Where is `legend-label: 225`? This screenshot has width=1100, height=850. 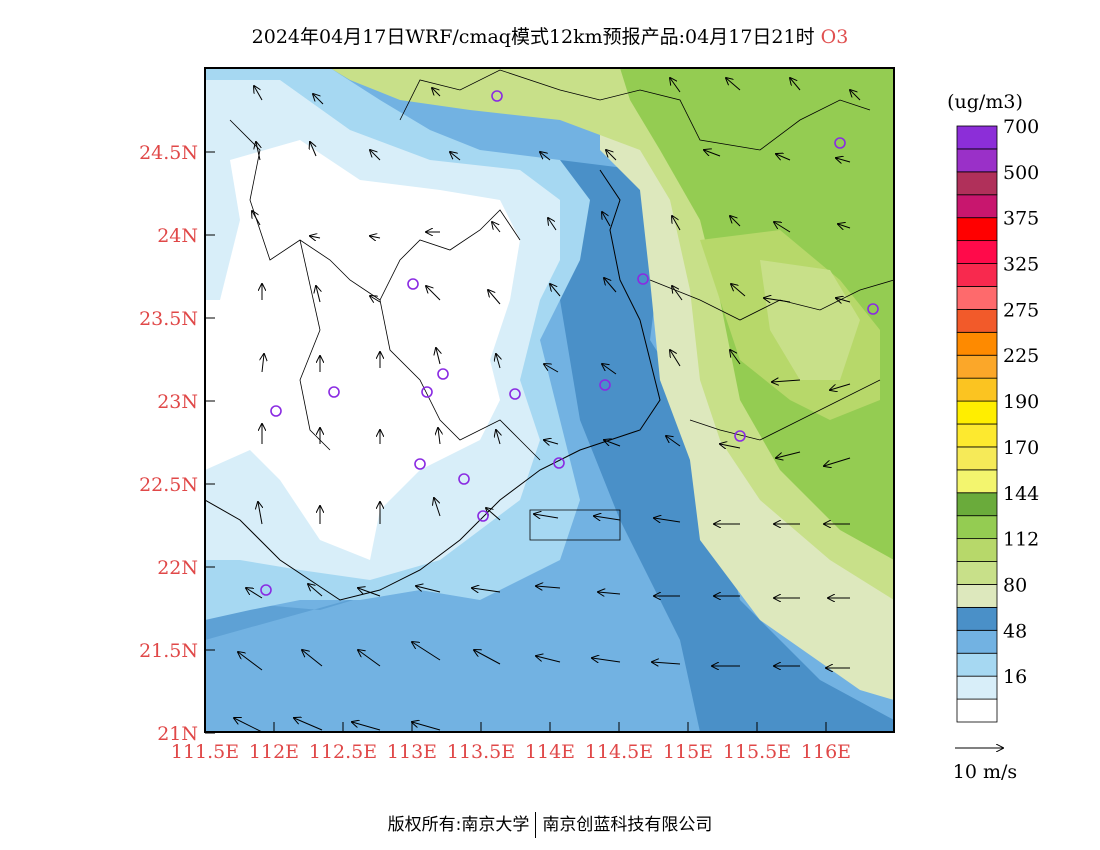 legend-label: 225 is located at coordinates (1021, 356).